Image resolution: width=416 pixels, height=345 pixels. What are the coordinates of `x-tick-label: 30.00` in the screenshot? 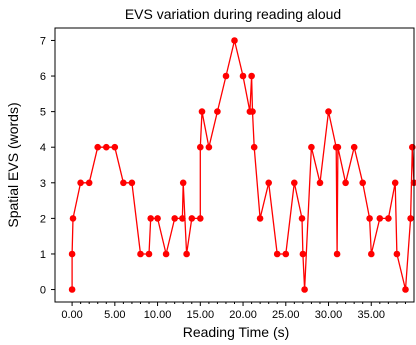 It's located at (329, 315).